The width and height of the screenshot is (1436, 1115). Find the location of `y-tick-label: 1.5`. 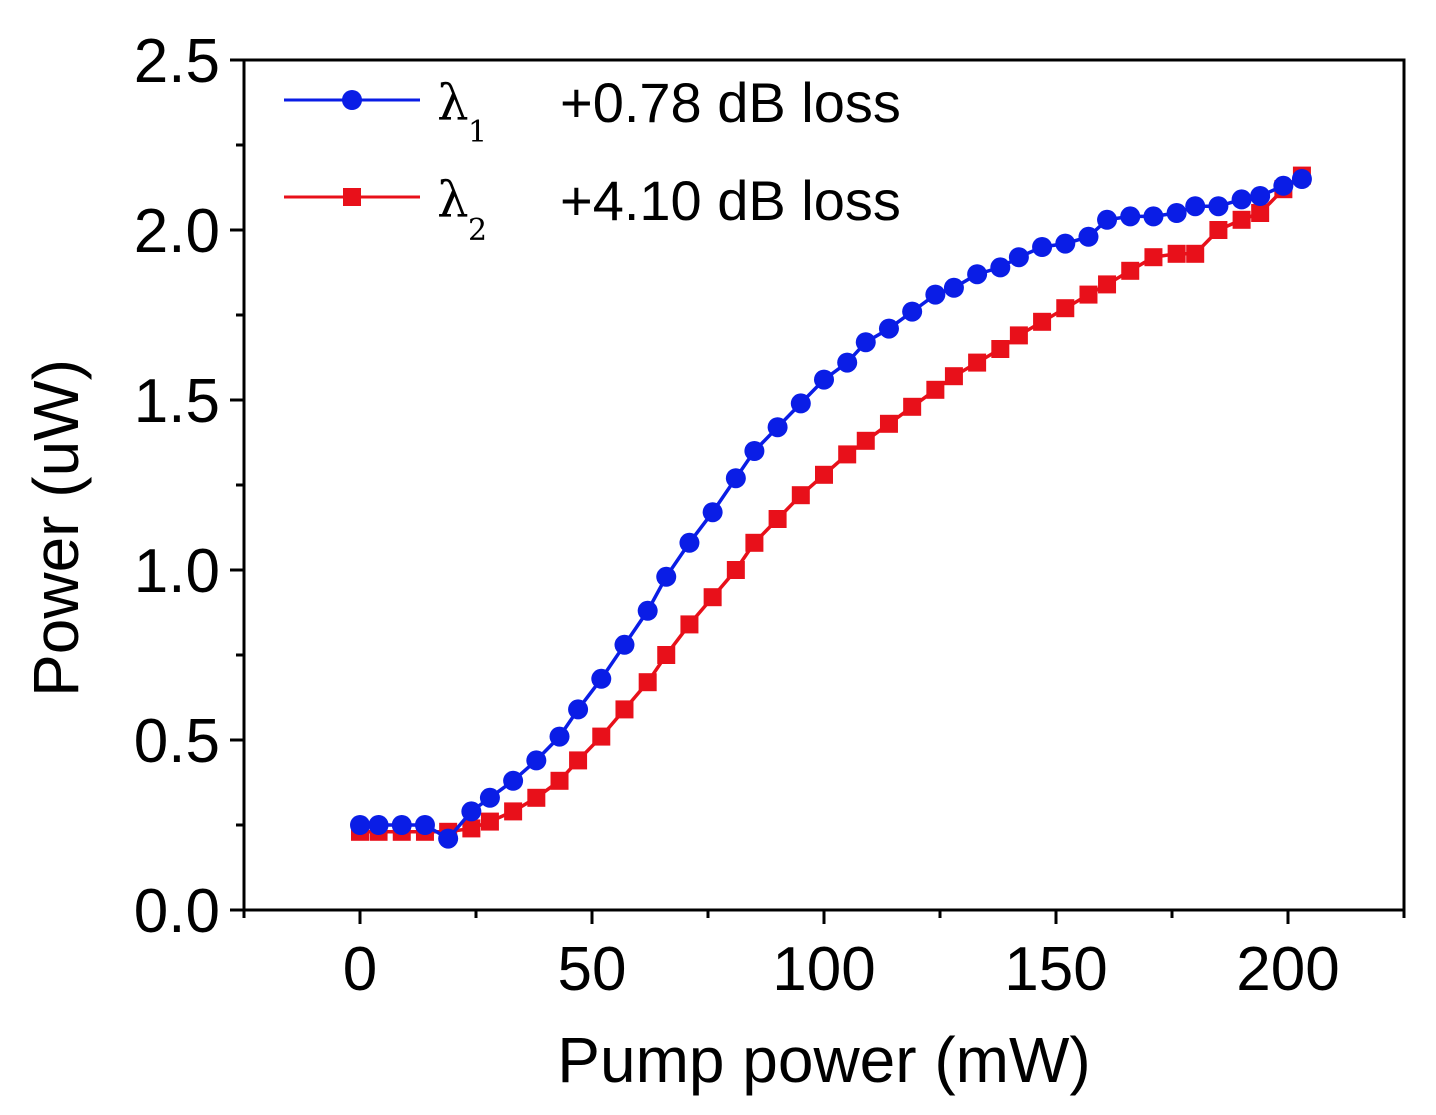

y-tick-label: 1.5 is located at coordinates (177, 401).